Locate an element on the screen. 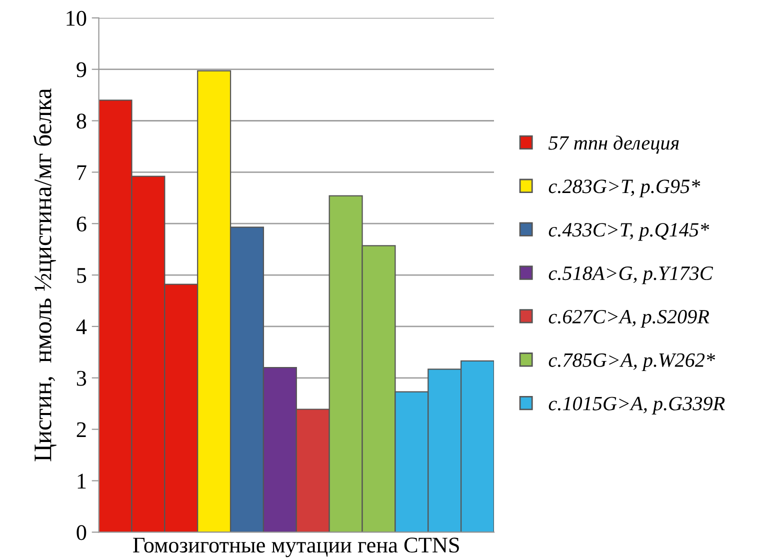 This screenshot has width=760, height=559. legend-label: 57 тпн делеция is located at coordinates (613, 145).